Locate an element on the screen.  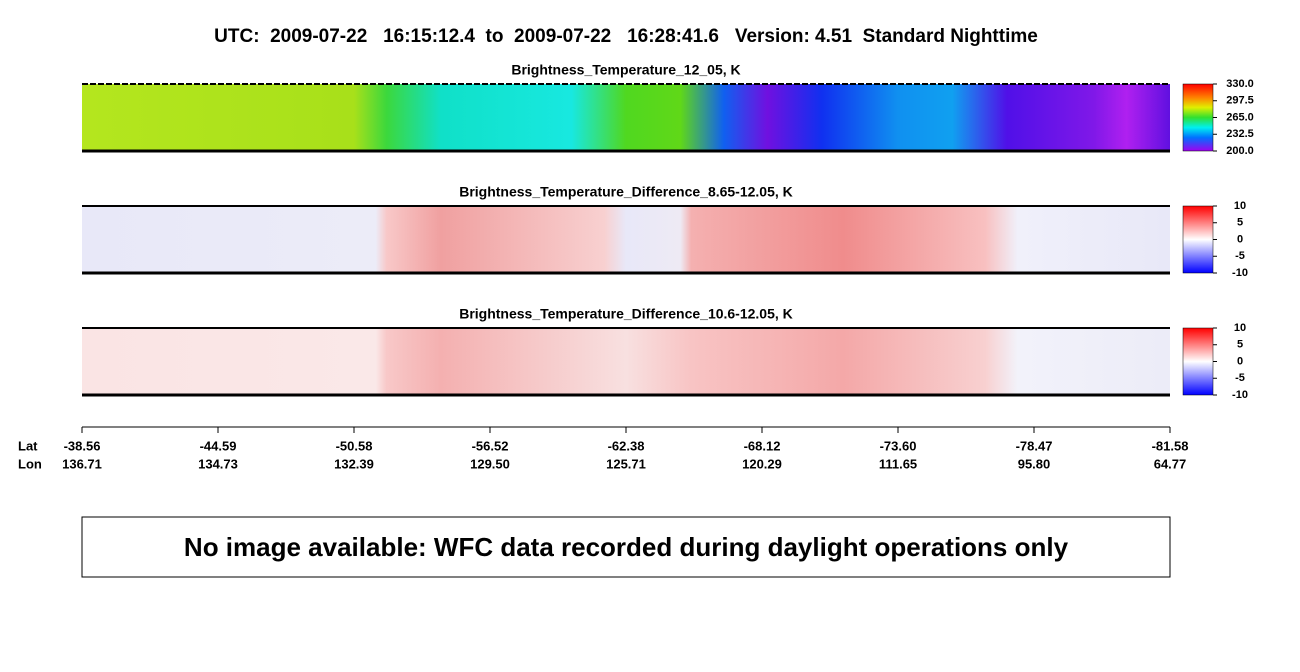
lat-tick-label: -68.12 is located at coordinates (762, 445).